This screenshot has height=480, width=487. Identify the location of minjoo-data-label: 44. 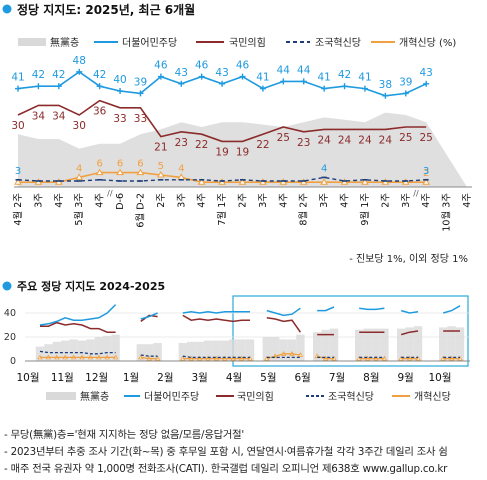
(304, 70).